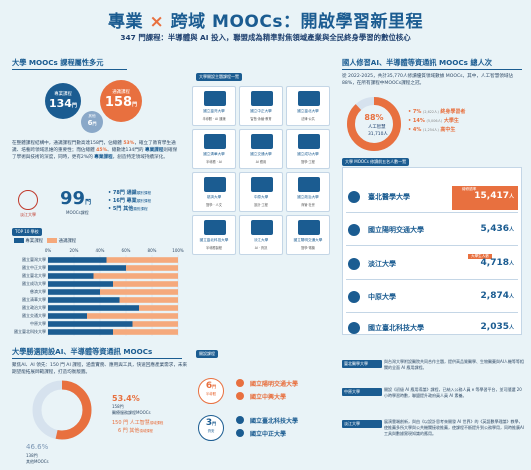 This screenshot has height=470, width=531. Describe the element at coordinates (308, 192) in the screenshot. I see `university-cell: 國立政治大學 商管·社會` at that location.